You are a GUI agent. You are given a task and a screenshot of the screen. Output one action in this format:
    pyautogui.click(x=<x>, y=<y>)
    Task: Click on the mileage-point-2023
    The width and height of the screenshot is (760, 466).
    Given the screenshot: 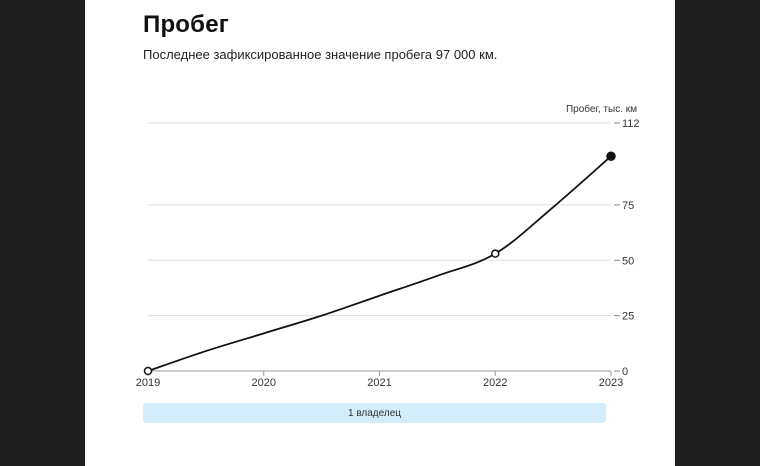 What is the action you would take?
    pyautogui.click(x=611, y=156)
    